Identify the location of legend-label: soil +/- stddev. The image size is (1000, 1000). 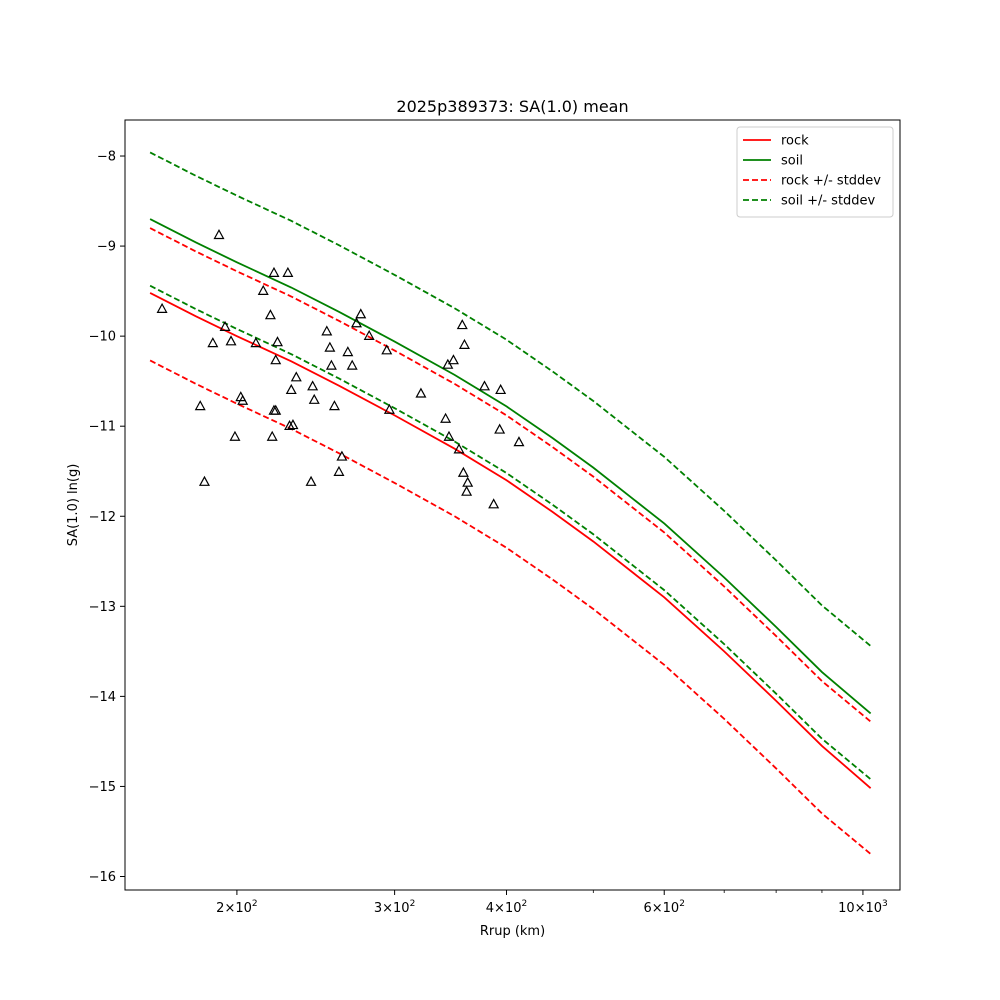
(828, 201).